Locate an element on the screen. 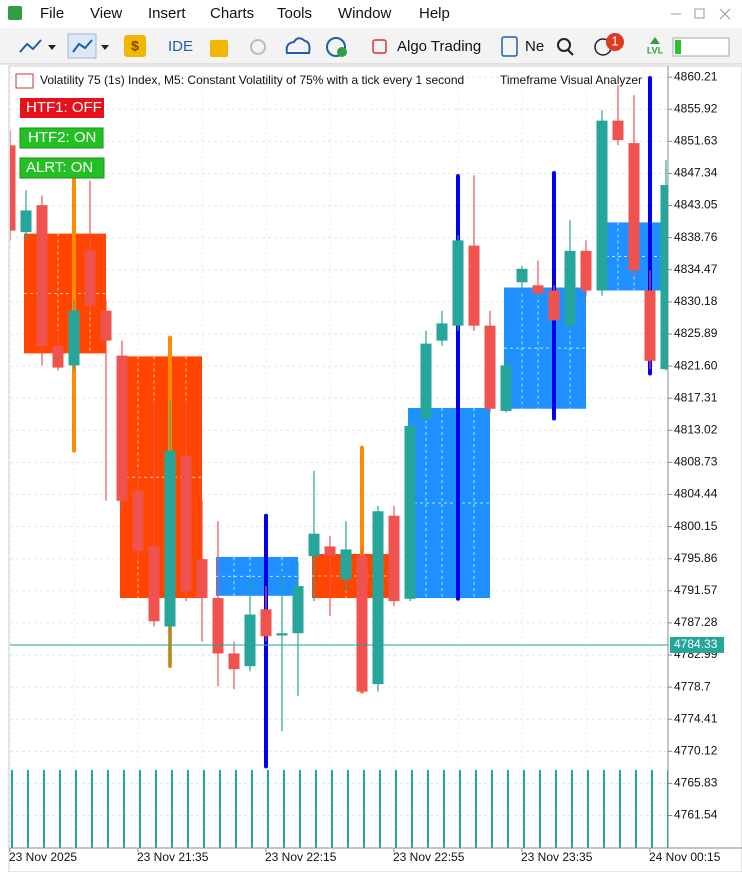 The image size is (742, 872). algo-trading-button: Algo Trading is located at coordinates (439, 46).